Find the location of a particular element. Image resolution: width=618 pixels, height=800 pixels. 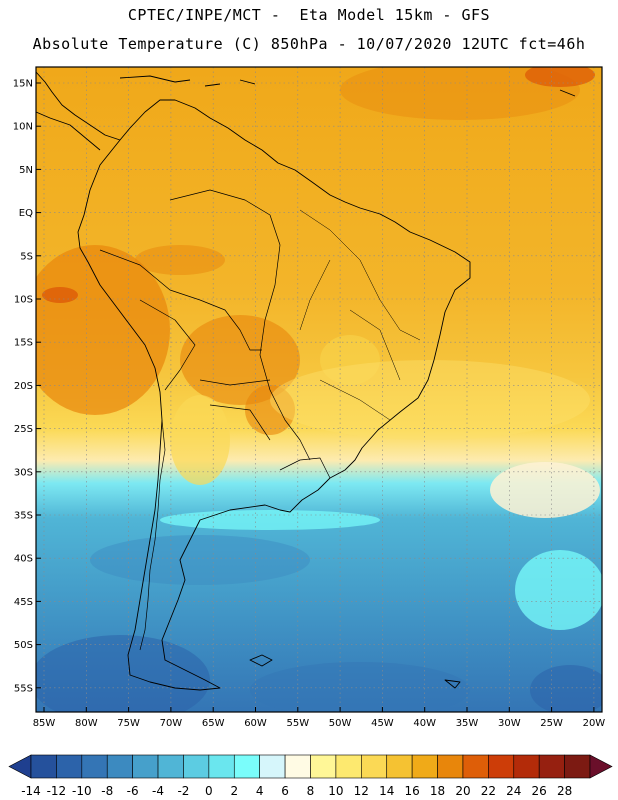

andean-borders is located at coordinates (185, 345).